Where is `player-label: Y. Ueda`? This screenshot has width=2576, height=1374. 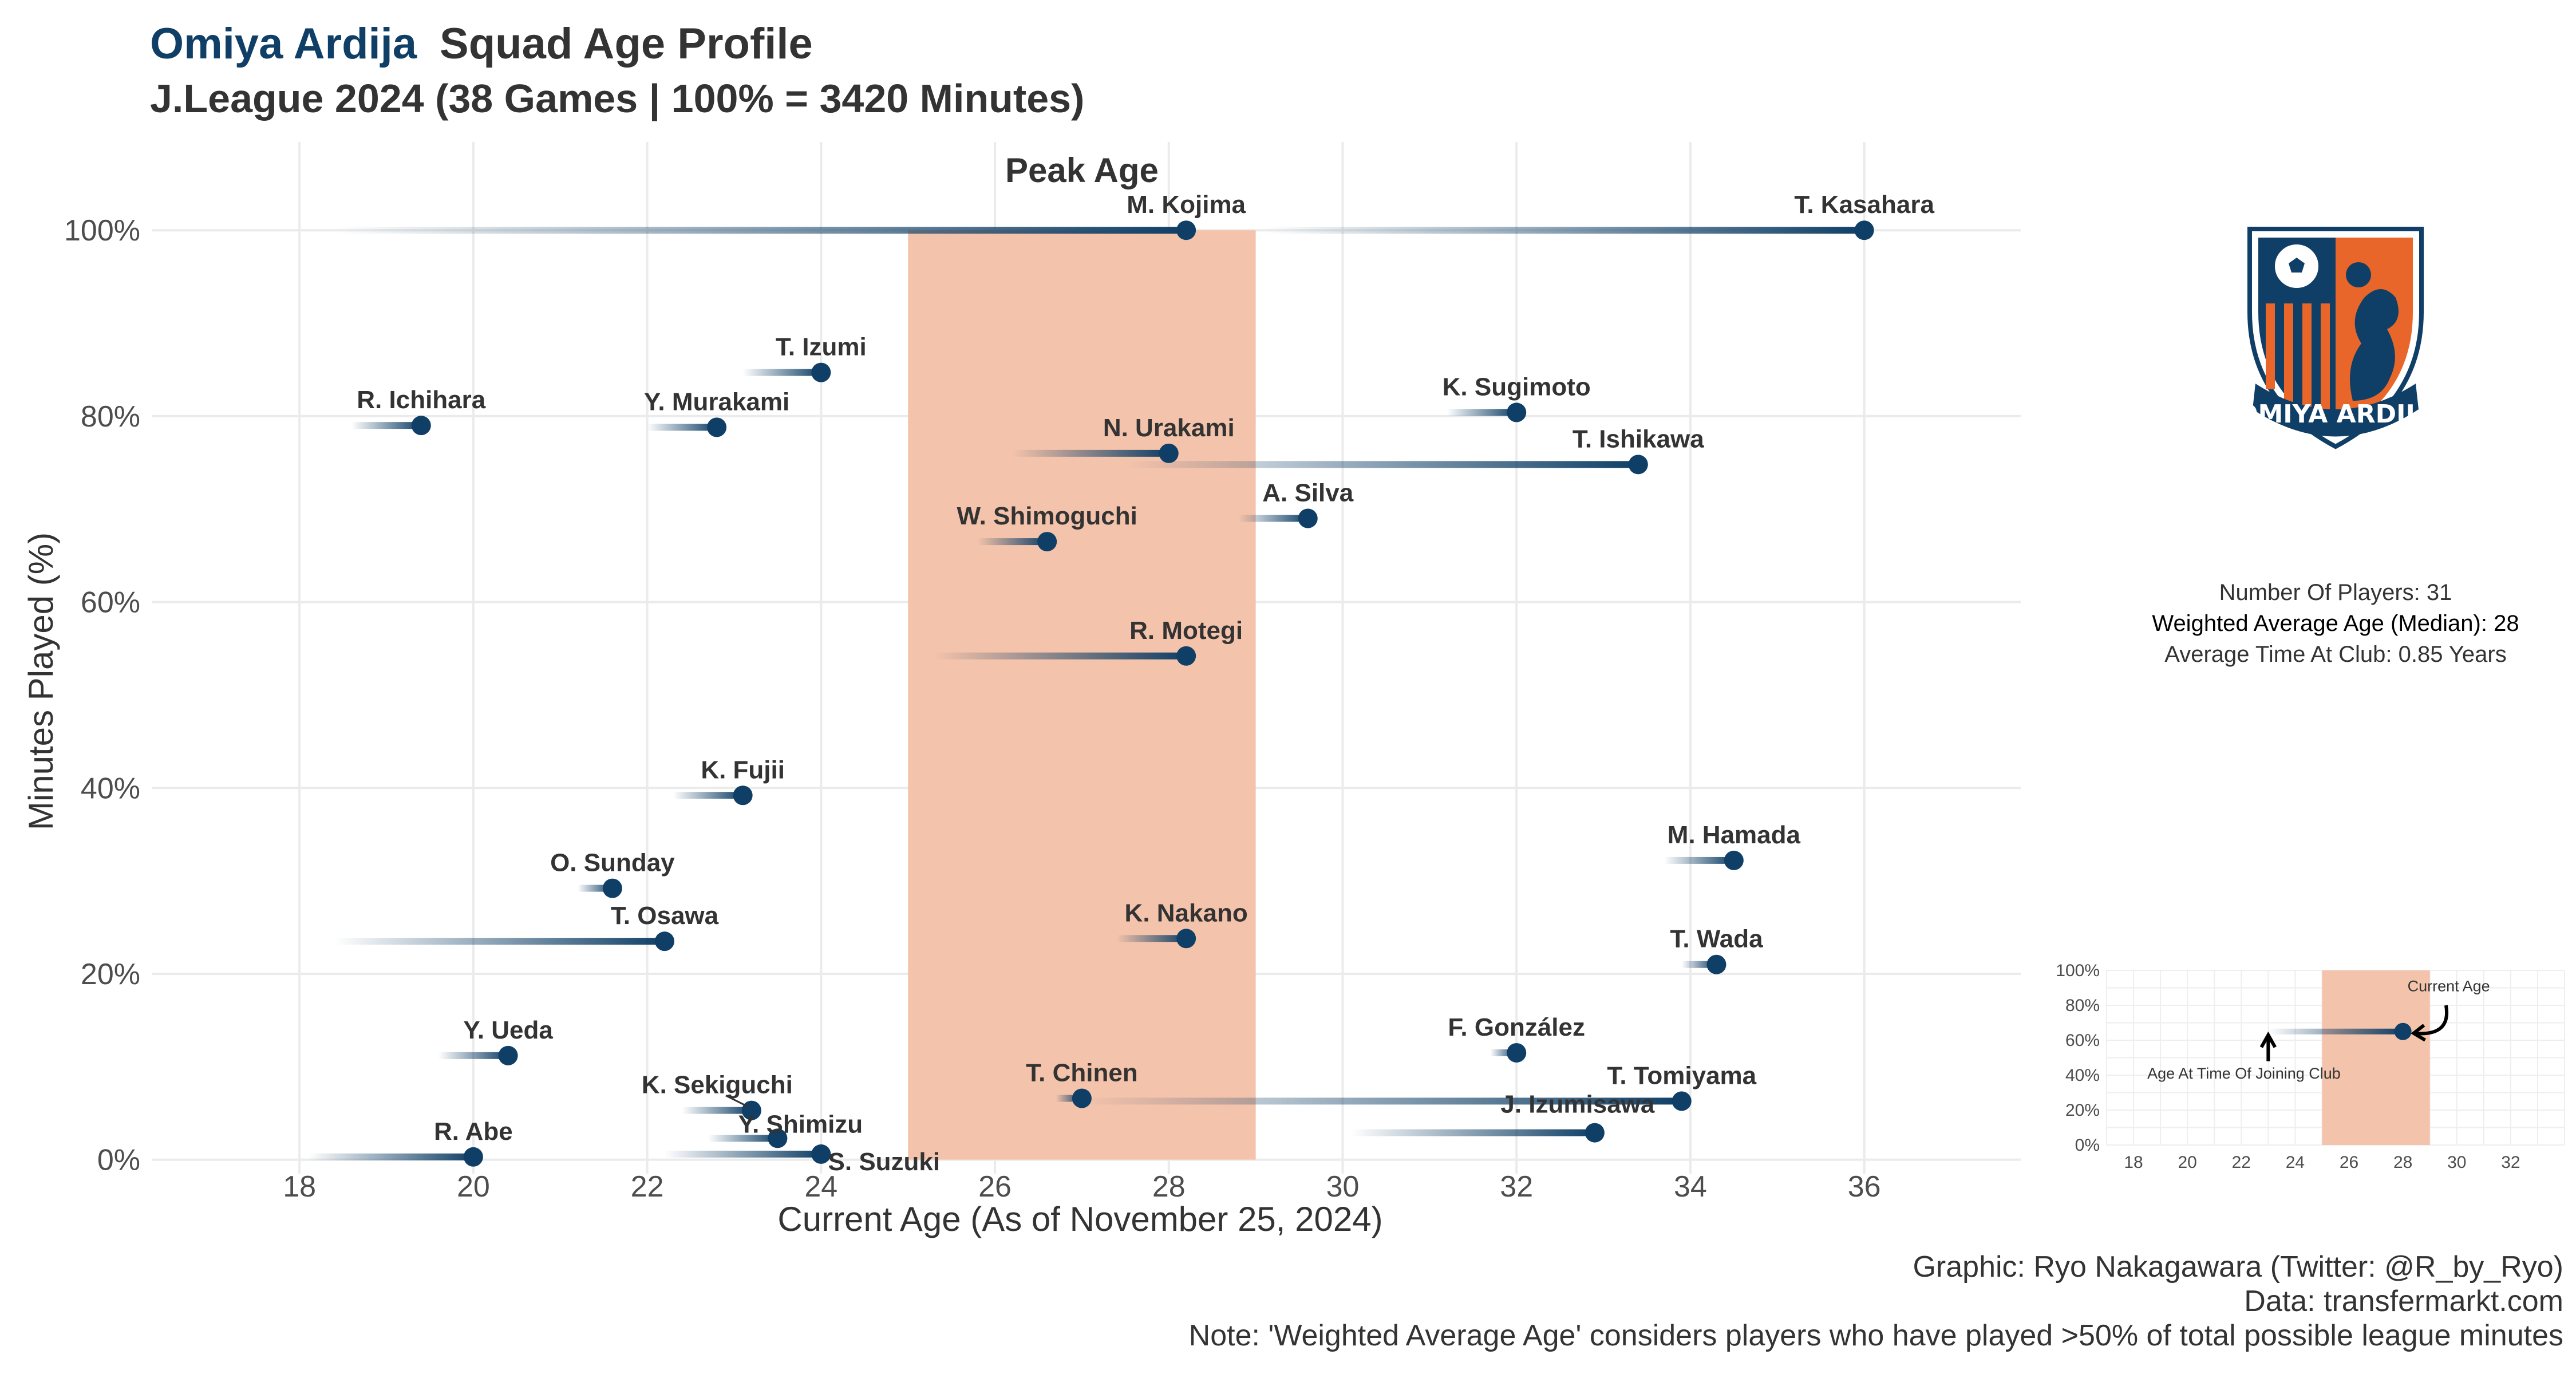
player-label: Y. Ueda is located at coordinates (508, 1030).